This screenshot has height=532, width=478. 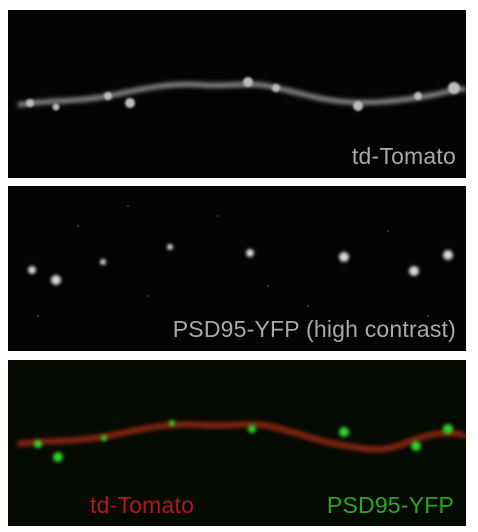 What do you see at coordinates (403, 156) in the screenshot?
I see `td-tomato-label: td-Tomato` at bounding box center [403, 156].